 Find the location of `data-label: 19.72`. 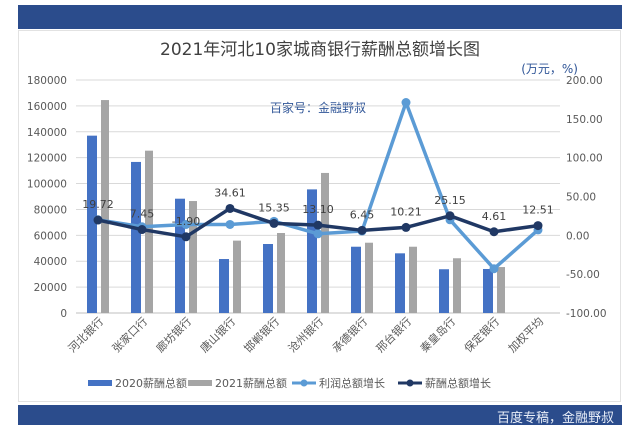

data-label: 19.72 is located at coordinates (98, 204).